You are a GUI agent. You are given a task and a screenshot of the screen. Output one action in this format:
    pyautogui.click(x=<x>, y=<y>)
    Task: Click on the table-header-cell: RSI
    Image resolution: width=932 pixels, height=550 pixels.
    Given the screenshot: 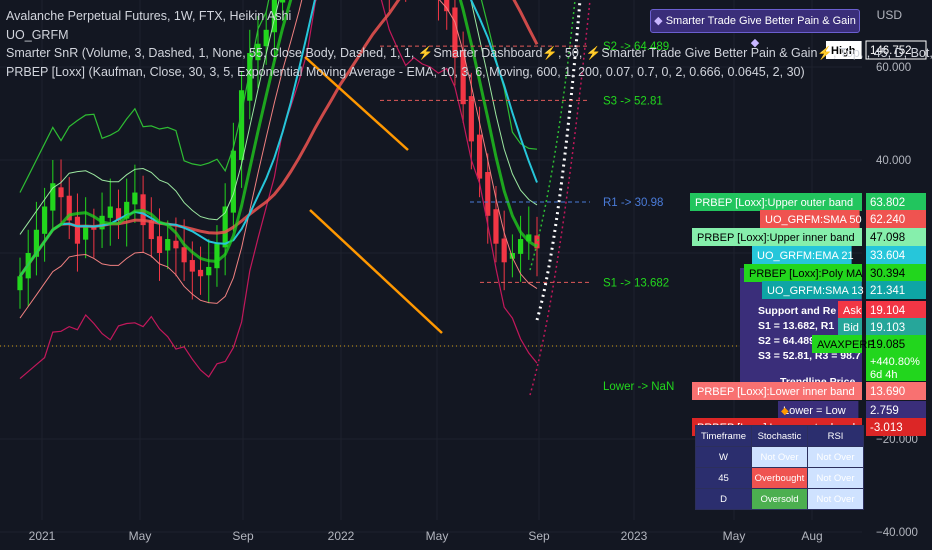 What is the action you would take?
    pyautogui.click(x=835, y=436)
    